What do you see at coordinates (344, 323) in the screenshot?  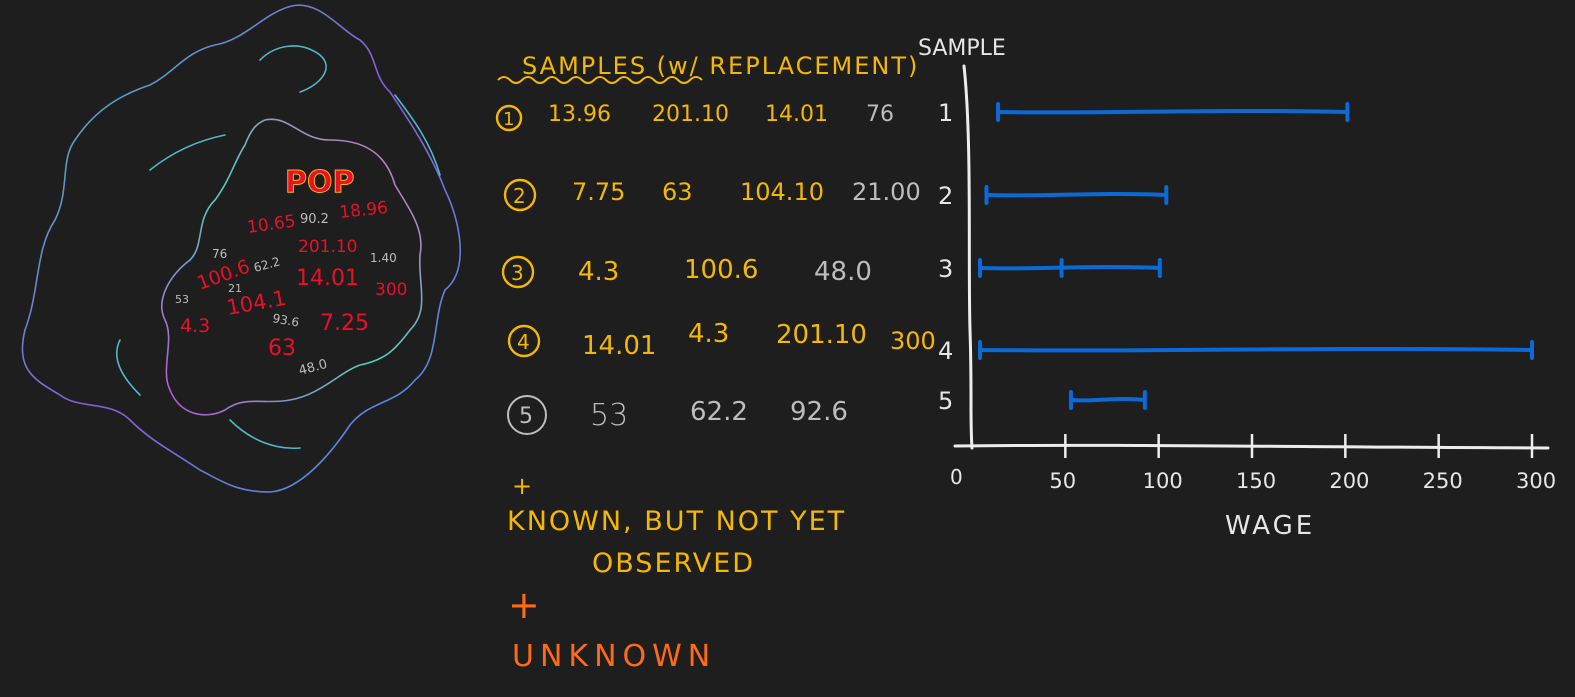 I see `pop-value: 7.25` at bounding box center [344, 323].